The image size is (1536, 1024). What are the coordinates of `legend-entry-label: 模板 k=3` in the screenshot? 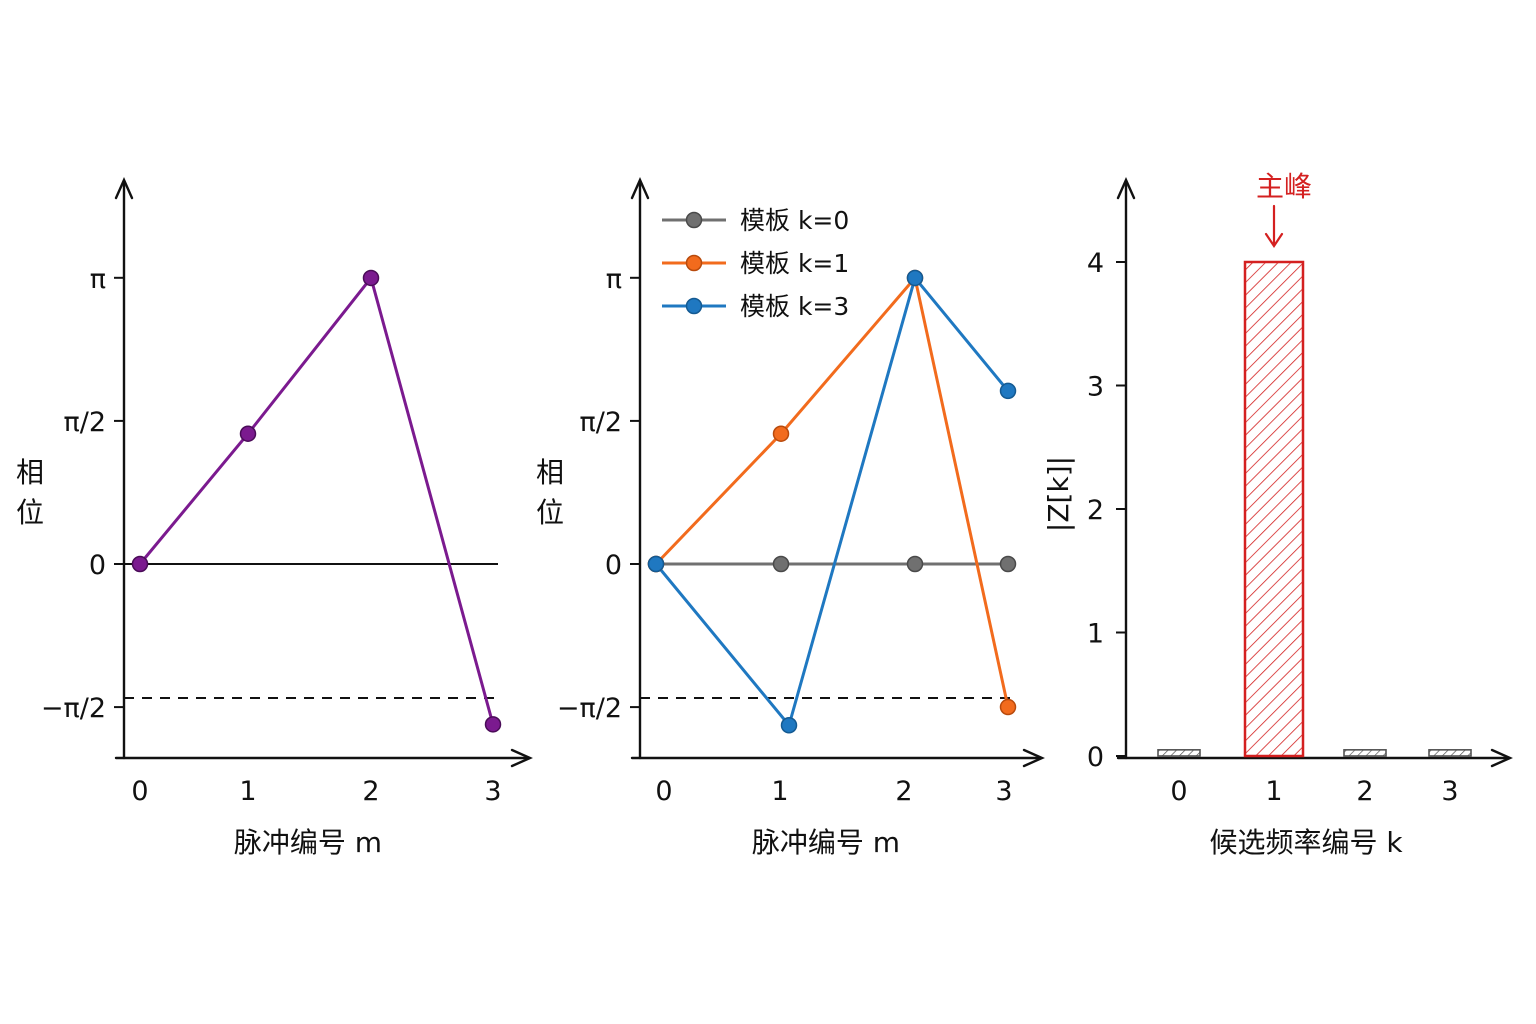 It's located at (794, 306).